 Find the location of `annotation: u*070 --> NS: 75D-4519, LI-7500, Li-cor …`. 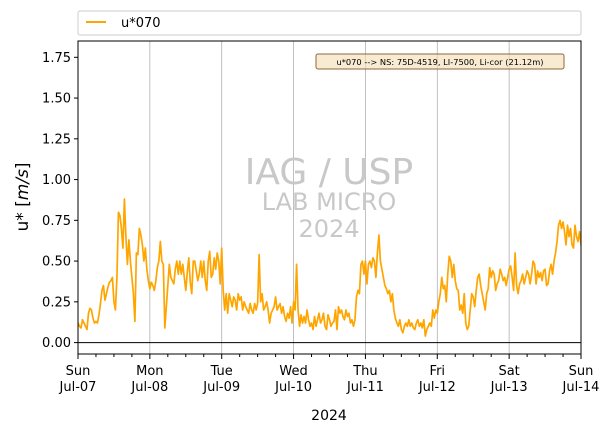

annotation: u*070 --> NS: 75D-4519, LI-7500, Li-cor … is located at coordinates (440, 61).